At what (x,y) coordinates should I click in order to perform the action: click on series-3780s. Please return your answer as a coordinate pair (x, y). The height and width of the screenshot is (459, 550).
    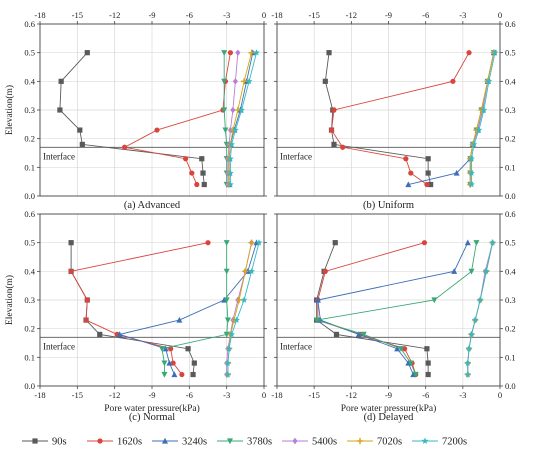
    Looking at the image, I should click on (194, 309).